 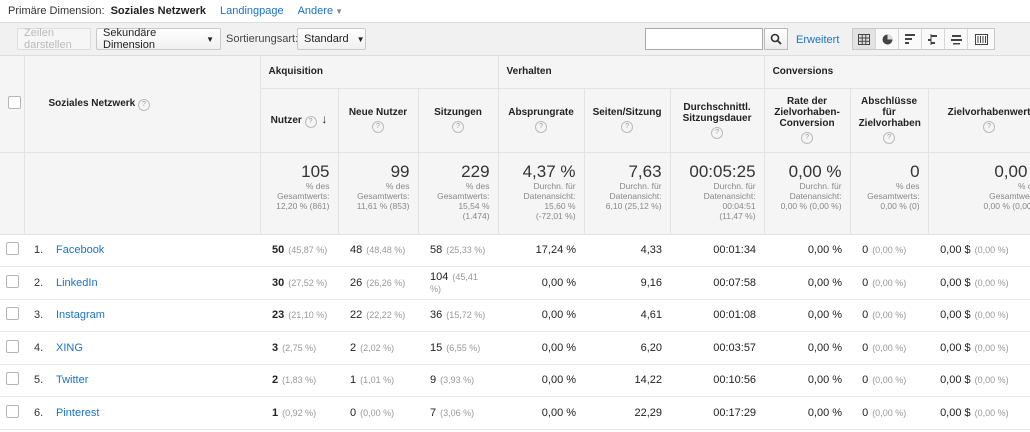 What do you see at coordinates (541, 112) in the screenshot?
I see `column-header-bounce-rate-label: Absprungrate` at bounding box center [541, 112].